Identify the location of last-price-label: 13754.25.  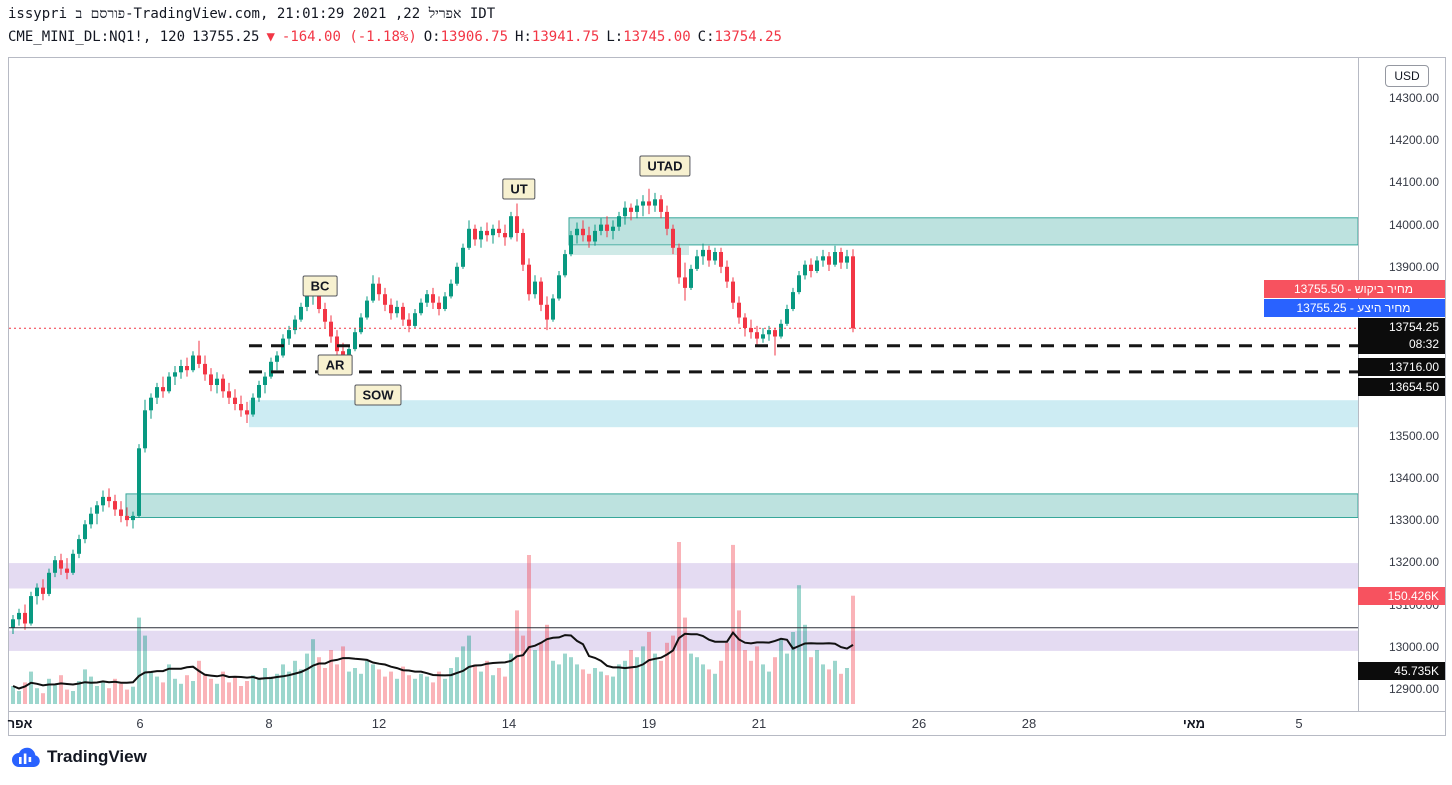
(1413, 327).